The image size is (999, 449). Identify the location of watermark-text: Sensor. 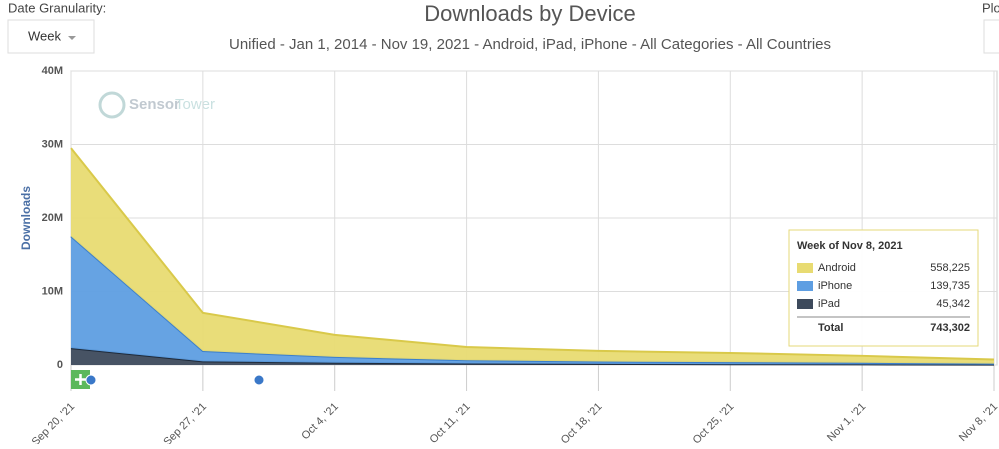
(154, 104).